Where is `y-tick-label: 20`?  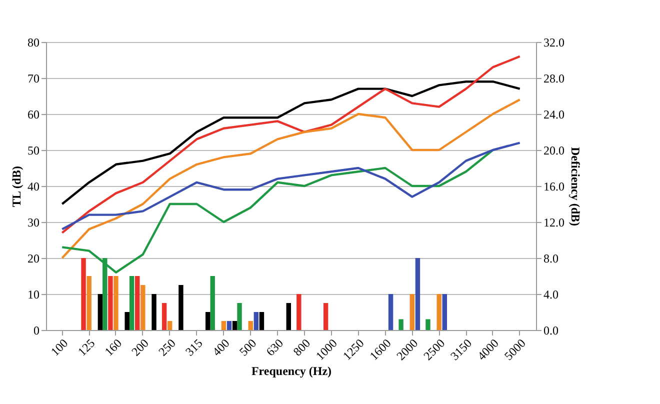
y-tick-label: 20 is located at coordinates (34, 259).